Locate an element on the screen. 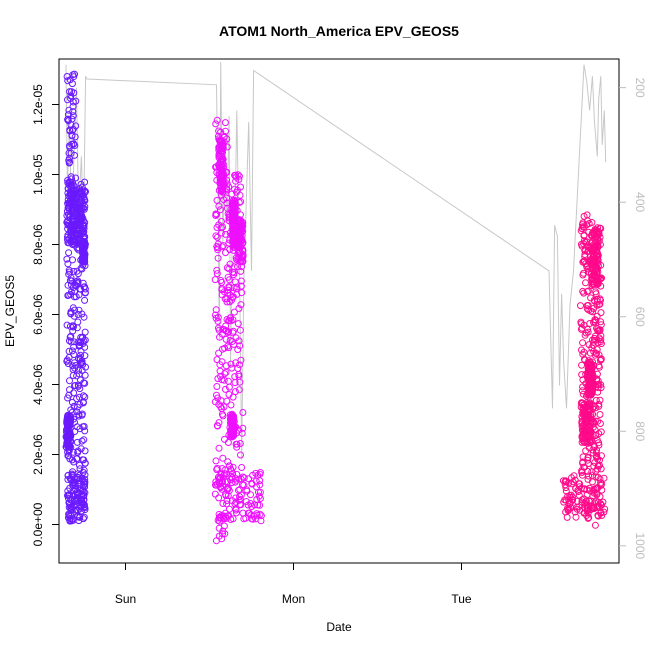 The height and width of the screenshot is (650, 650). right-tick-label: 600 is located at coordinates (640, 317).